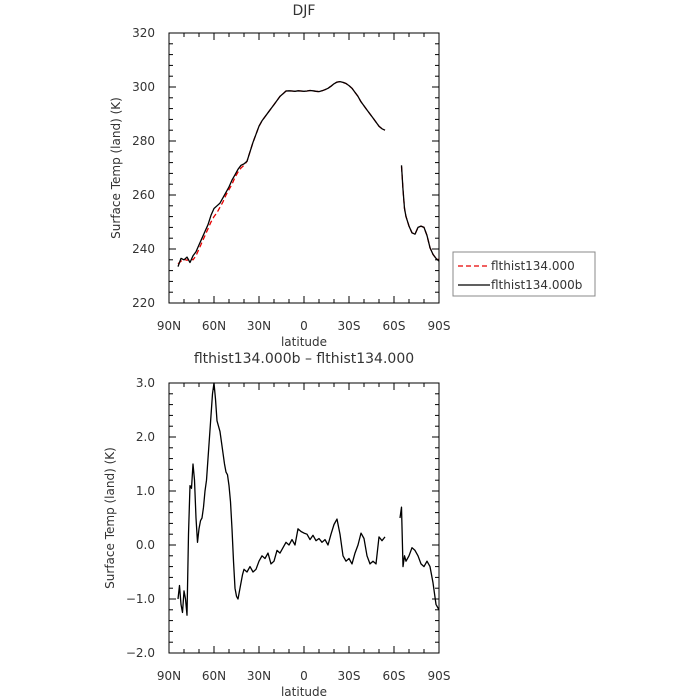 The width and height of the screenshot is (700, 700). What do you see at coordinates (143, 141) in the screenshot?
I see `y-tick-label: 280` at bounding box center [143, 141].